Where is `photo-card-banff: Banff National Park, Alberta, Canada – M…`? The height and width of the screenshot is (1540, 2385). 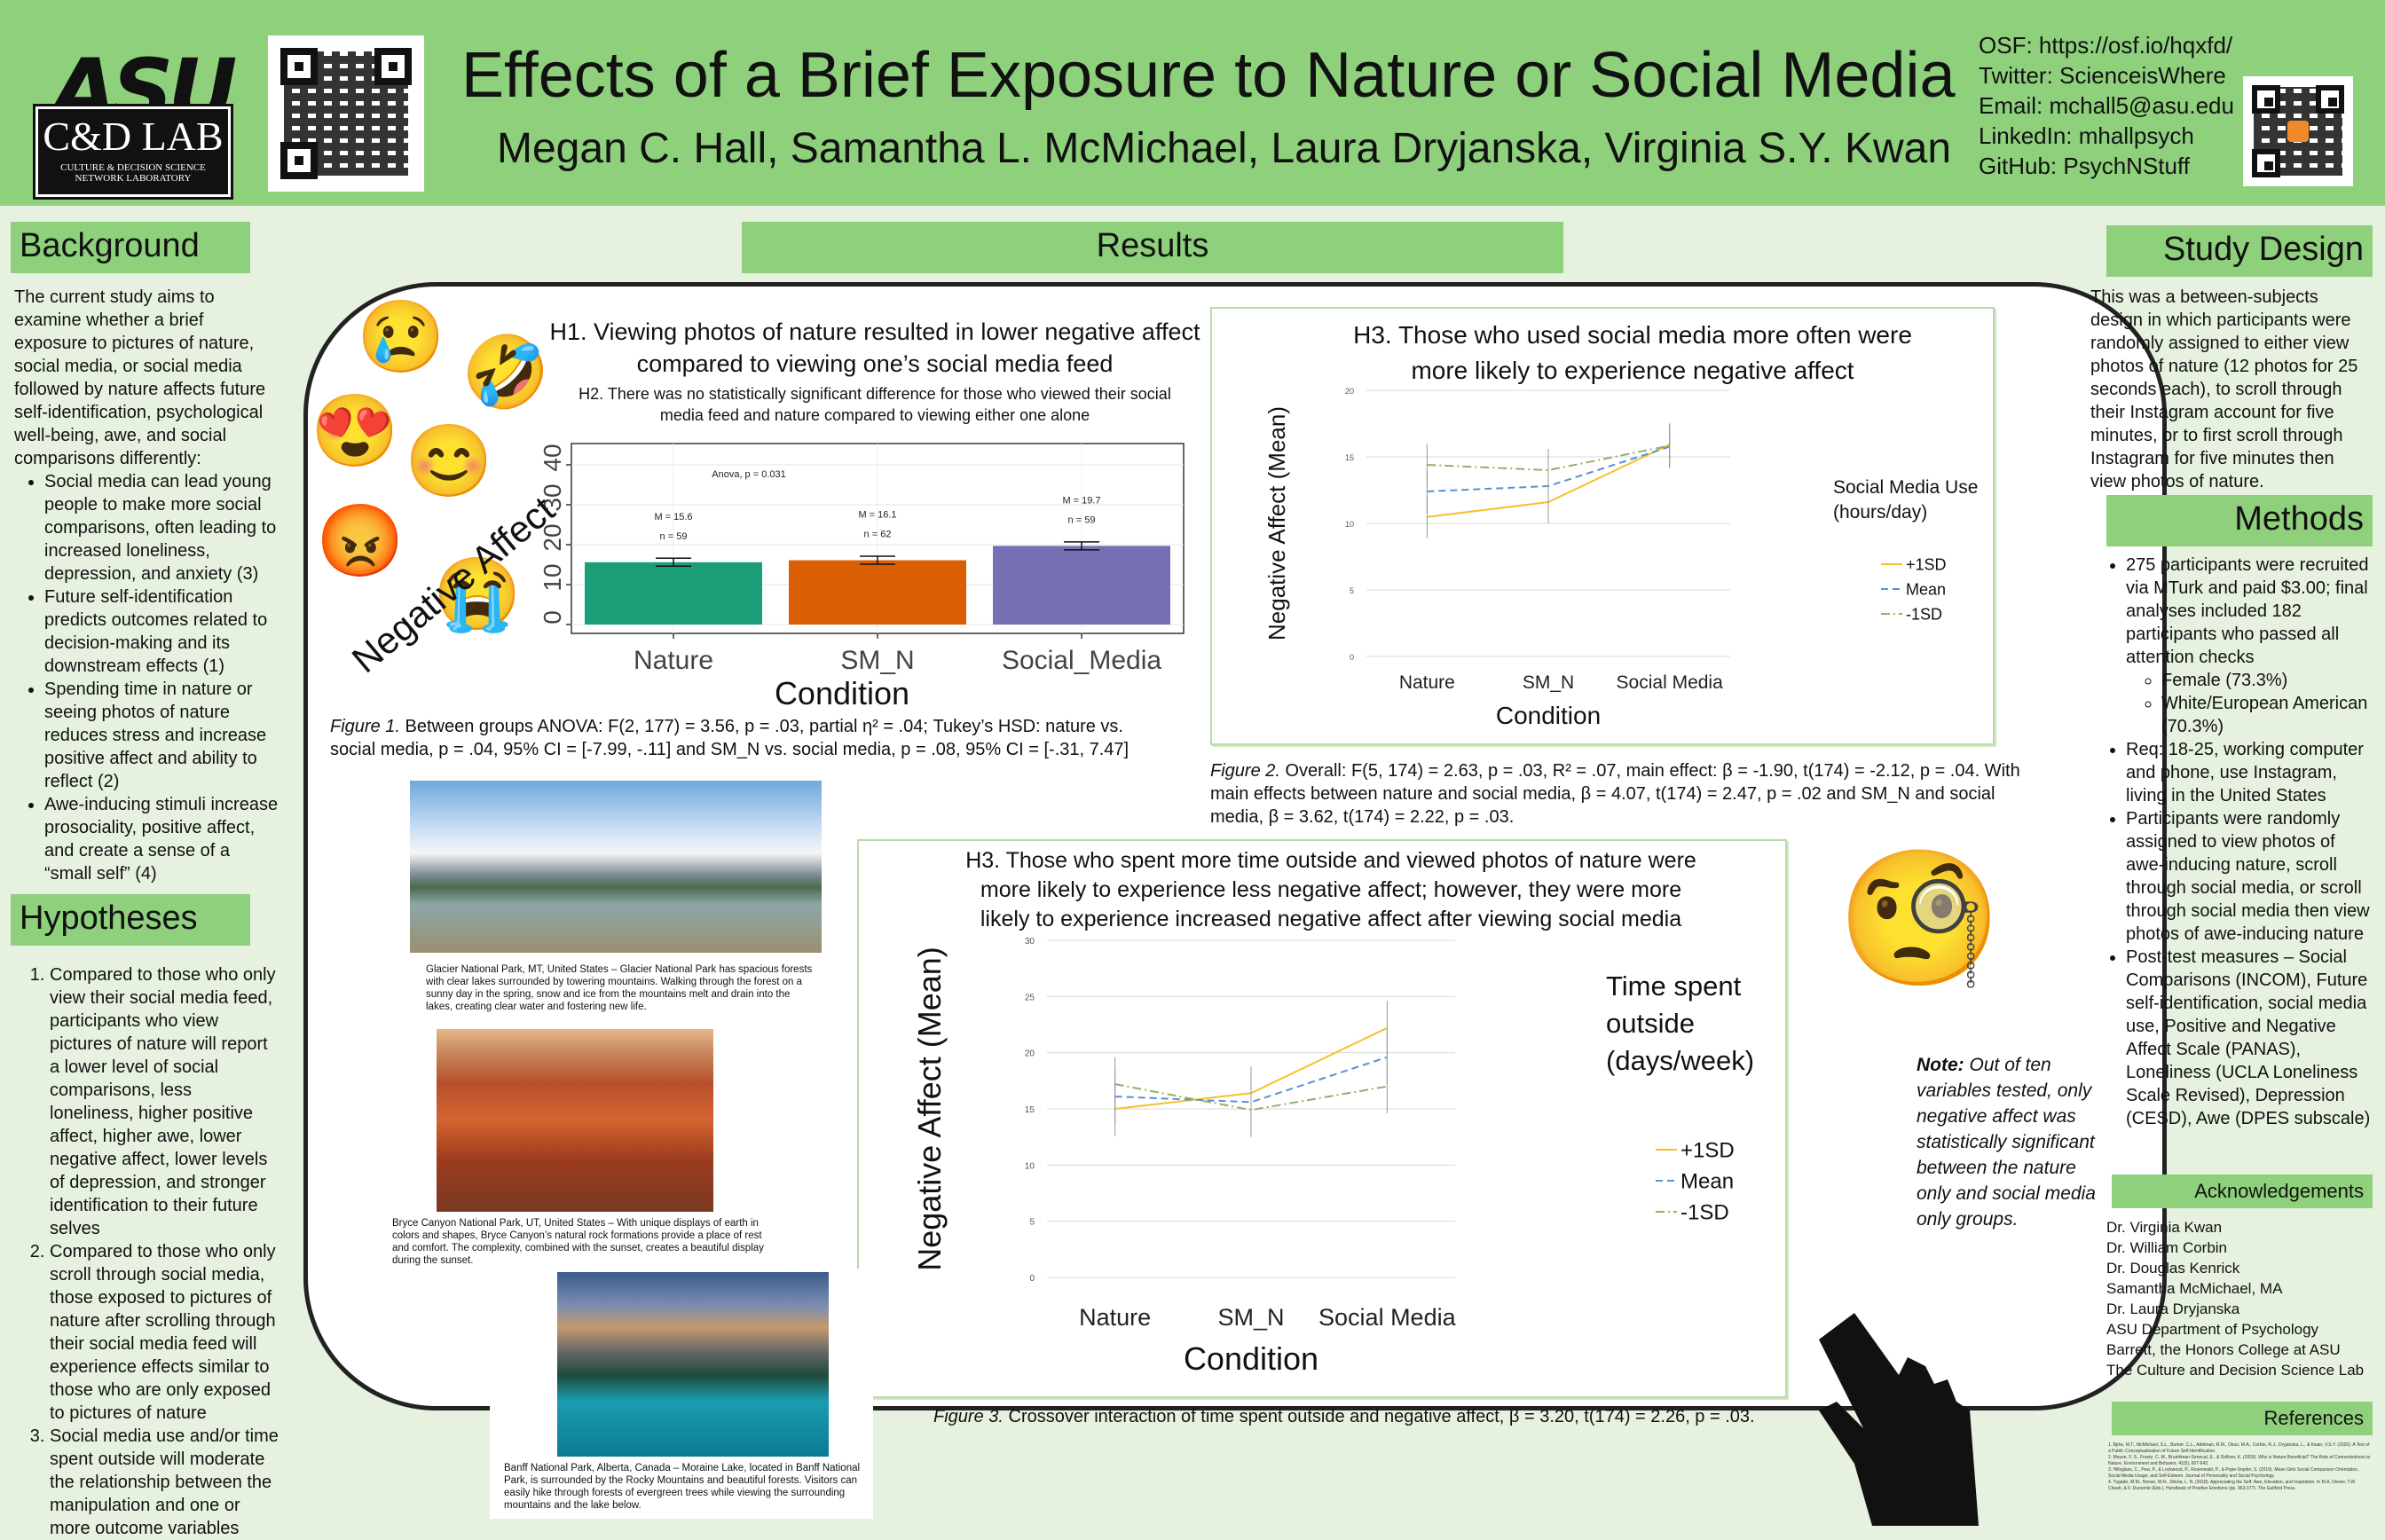
photo-card-banff: Banff National Park, Alberta, Canada – M… is located at coordinates (681, 1394).